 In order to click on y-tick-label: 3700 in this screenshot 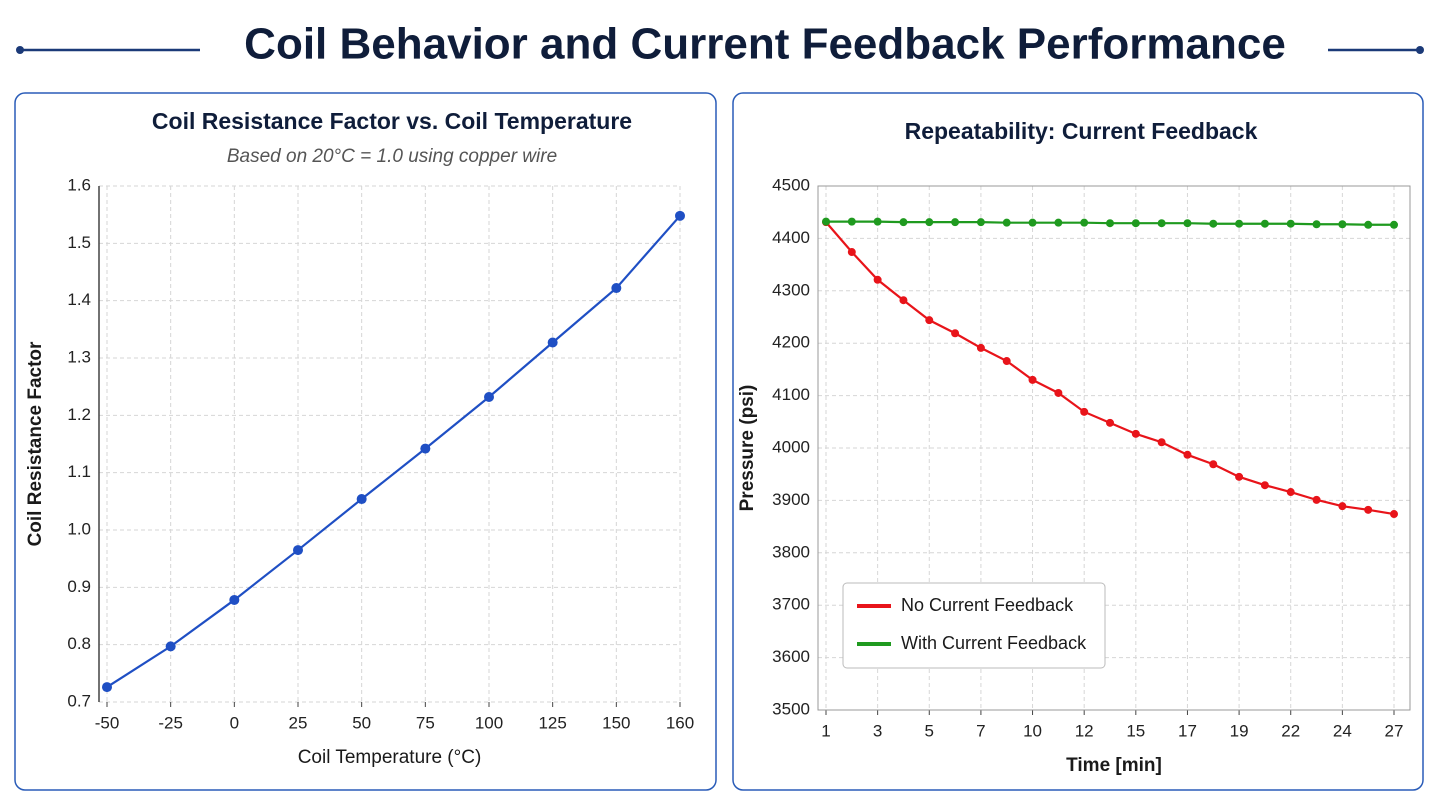, I will do `click(791, 604)`.